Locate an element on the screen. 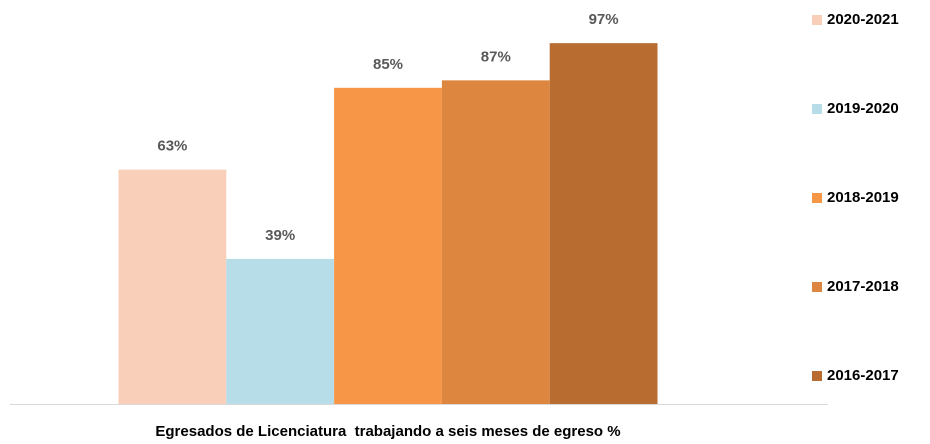  legend-label: 2019-2020 is located at coordinates (863, 108).